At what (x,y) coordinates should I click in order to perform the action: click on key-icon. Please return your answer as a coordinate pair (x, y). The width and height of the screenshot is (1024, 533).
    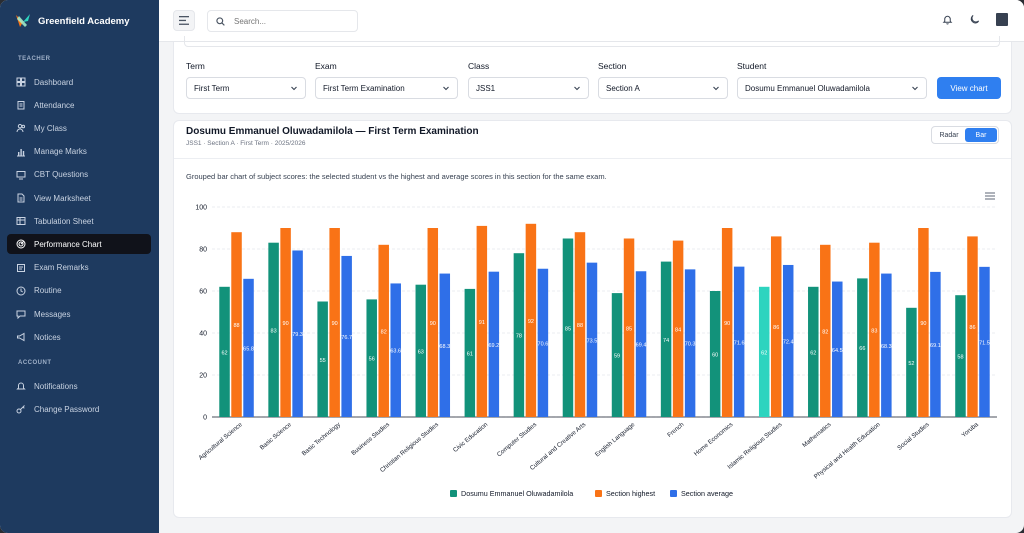
    Looking at the image, I should click on (20, 409).